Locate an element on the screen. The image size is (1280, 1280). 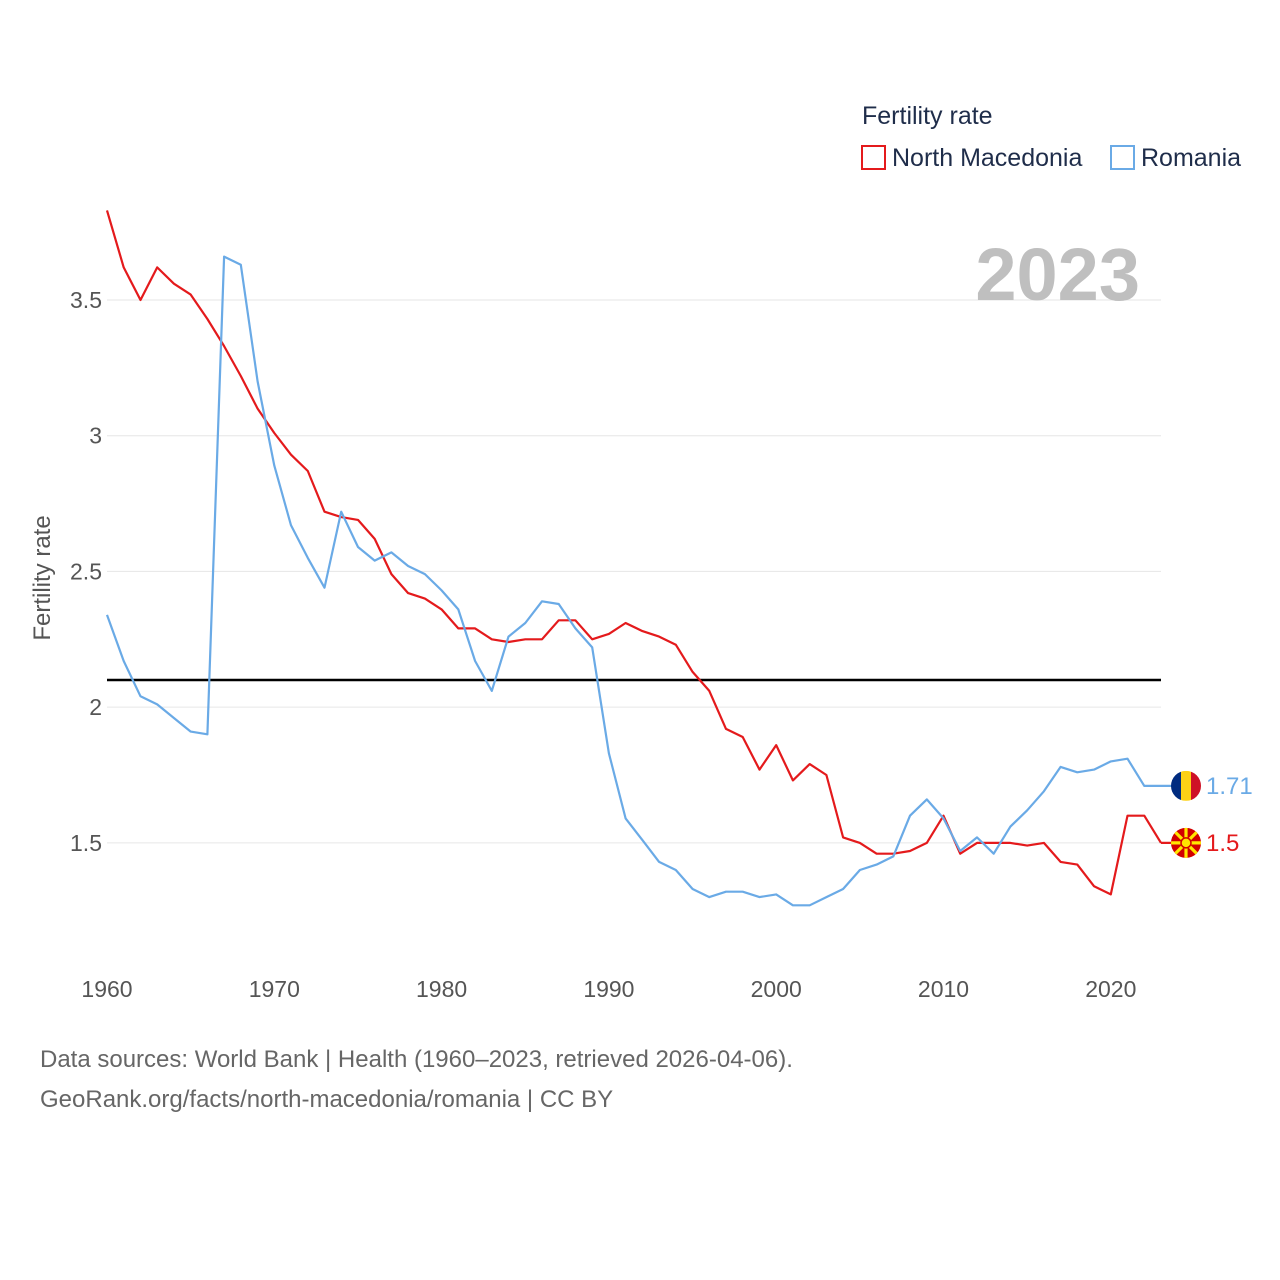
y-tick-label: 2.5 is located at coordinates (86, 571).